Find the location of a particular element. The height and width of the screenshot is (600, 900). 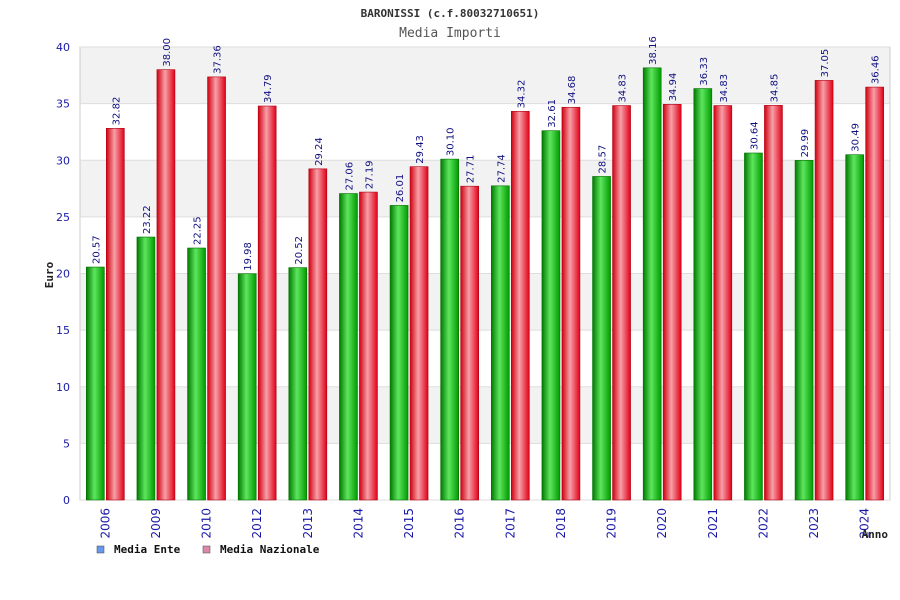

bar-media-ente-2010 is located at coordinates (196, 374).